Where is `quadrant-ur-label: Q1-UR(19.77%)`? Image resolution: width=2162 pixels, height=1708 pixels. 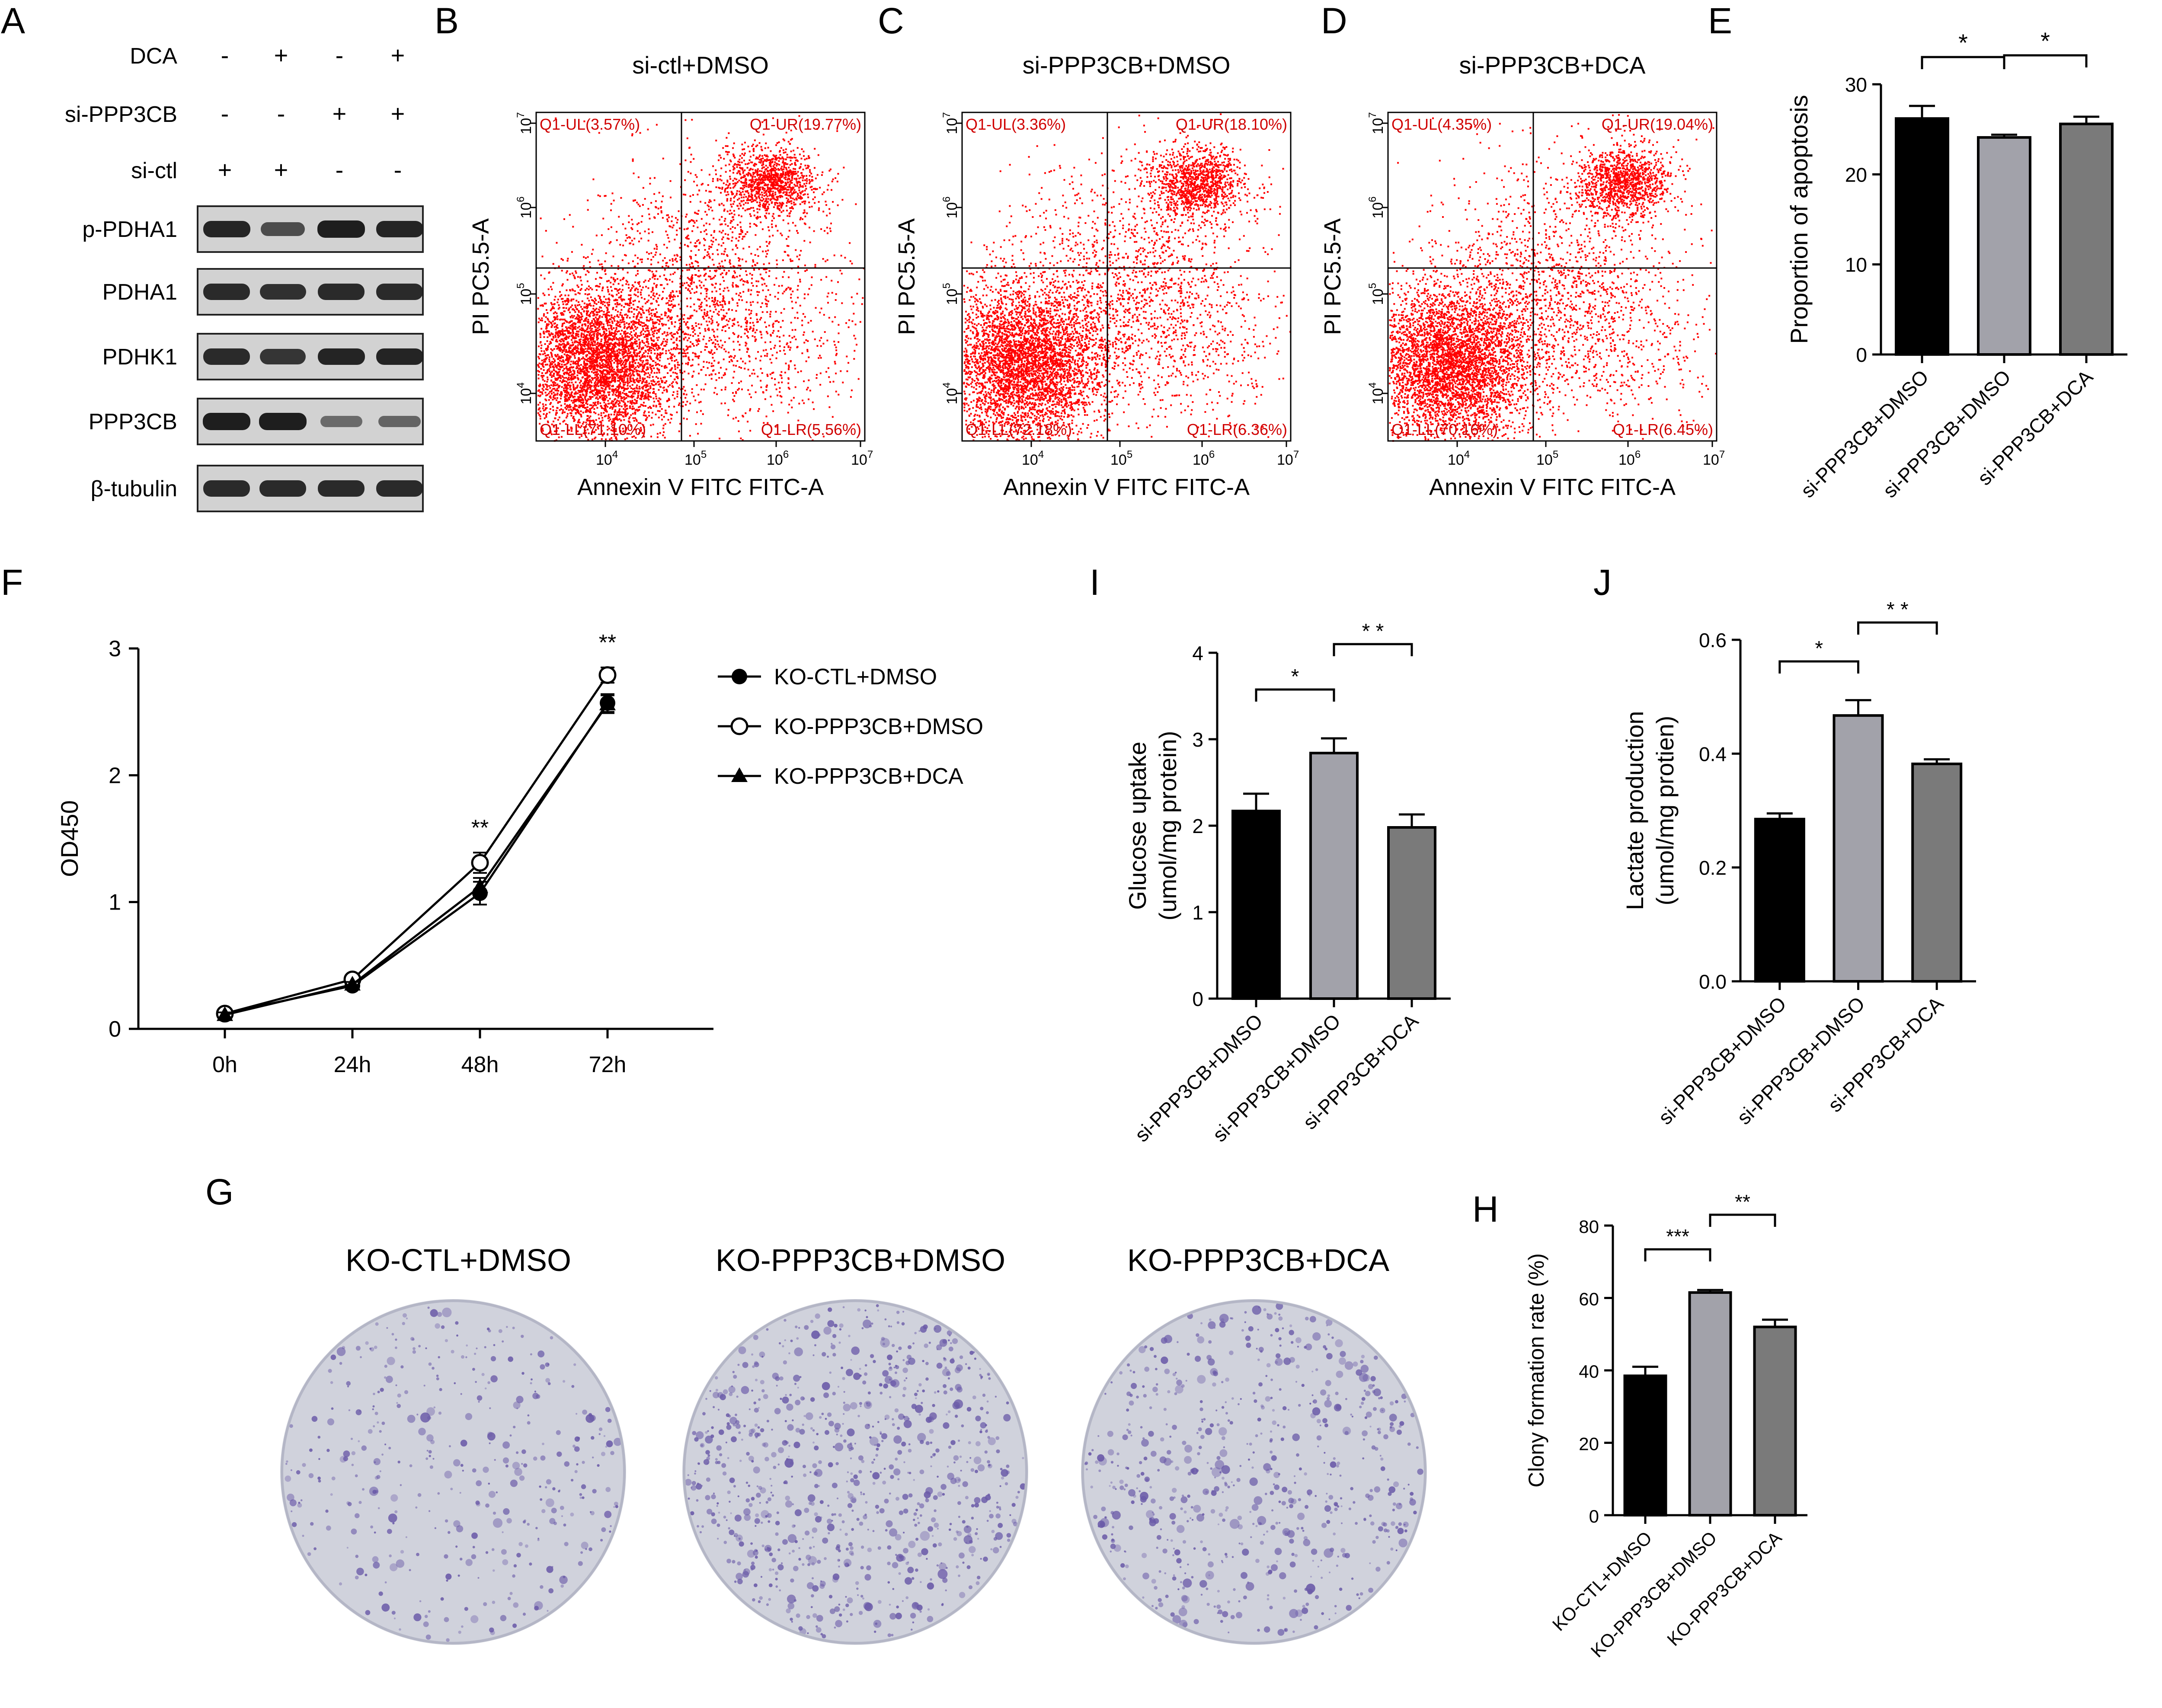 quadrant-ur-label: Q1-UR(19.77%) is located at coordinates (805, 124).